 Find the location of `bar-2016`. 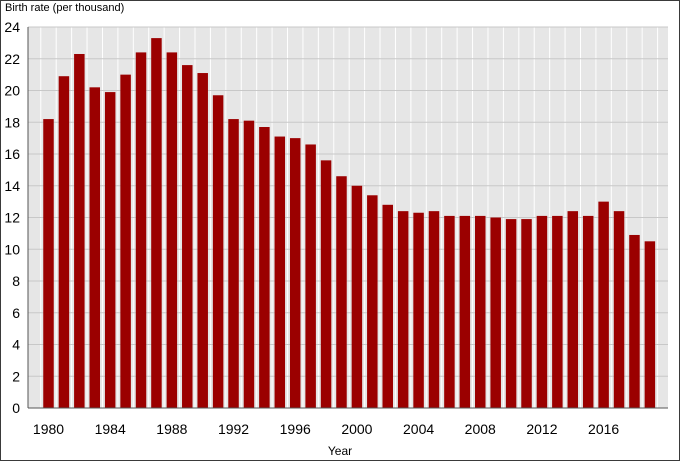

bar-2016 is located at coordinates (603, 305).